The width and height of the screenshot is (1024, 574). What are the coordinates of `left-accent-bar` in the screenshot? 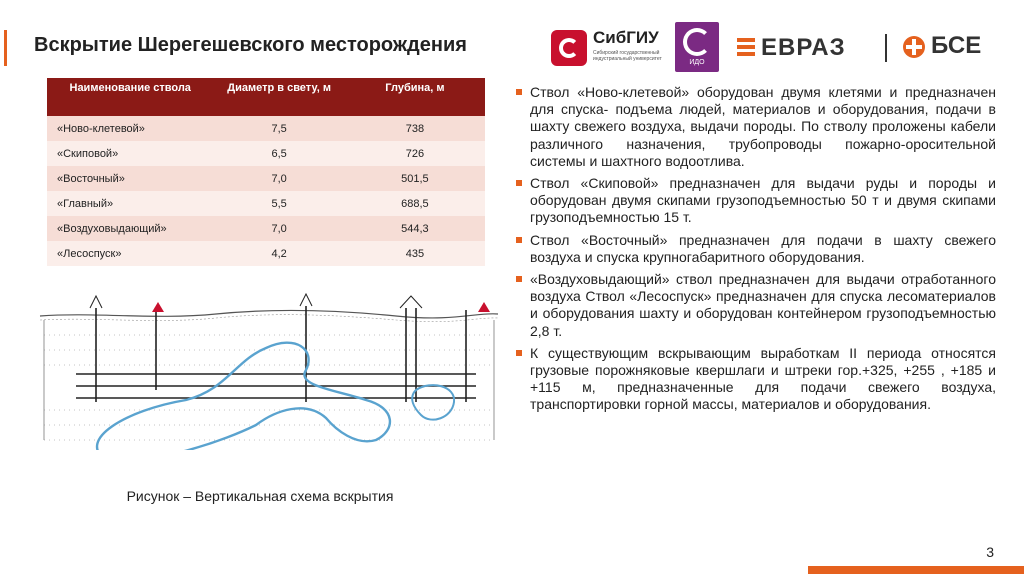 It's located at (5, 48).